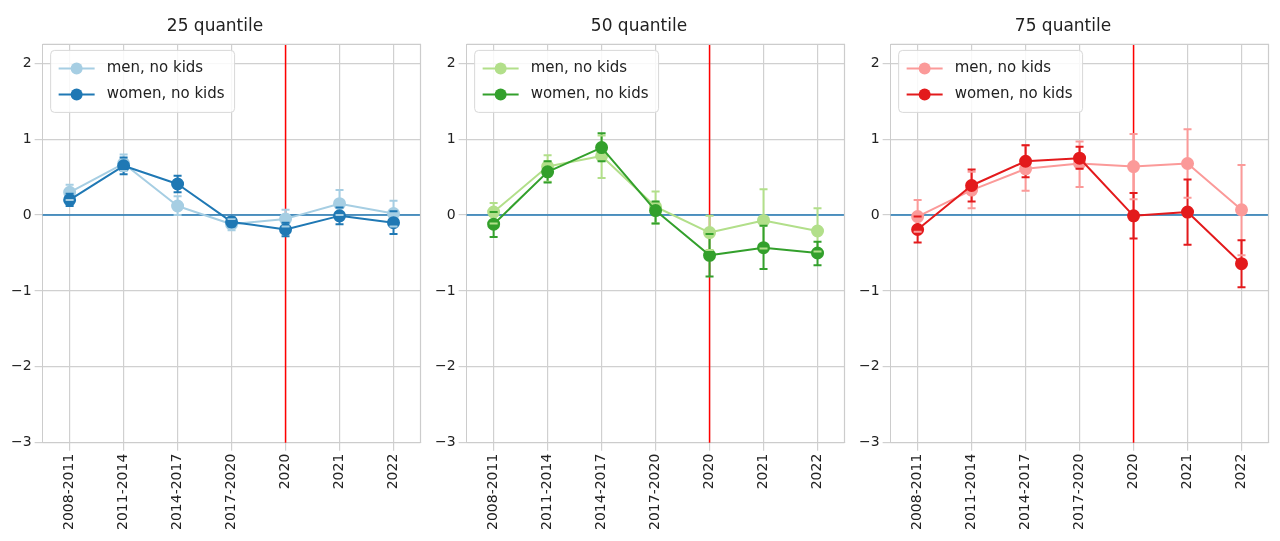 The height and width of the screenshot is (541, 1280). I want to click on chart-title: 50 quantile, so click(639, 24).